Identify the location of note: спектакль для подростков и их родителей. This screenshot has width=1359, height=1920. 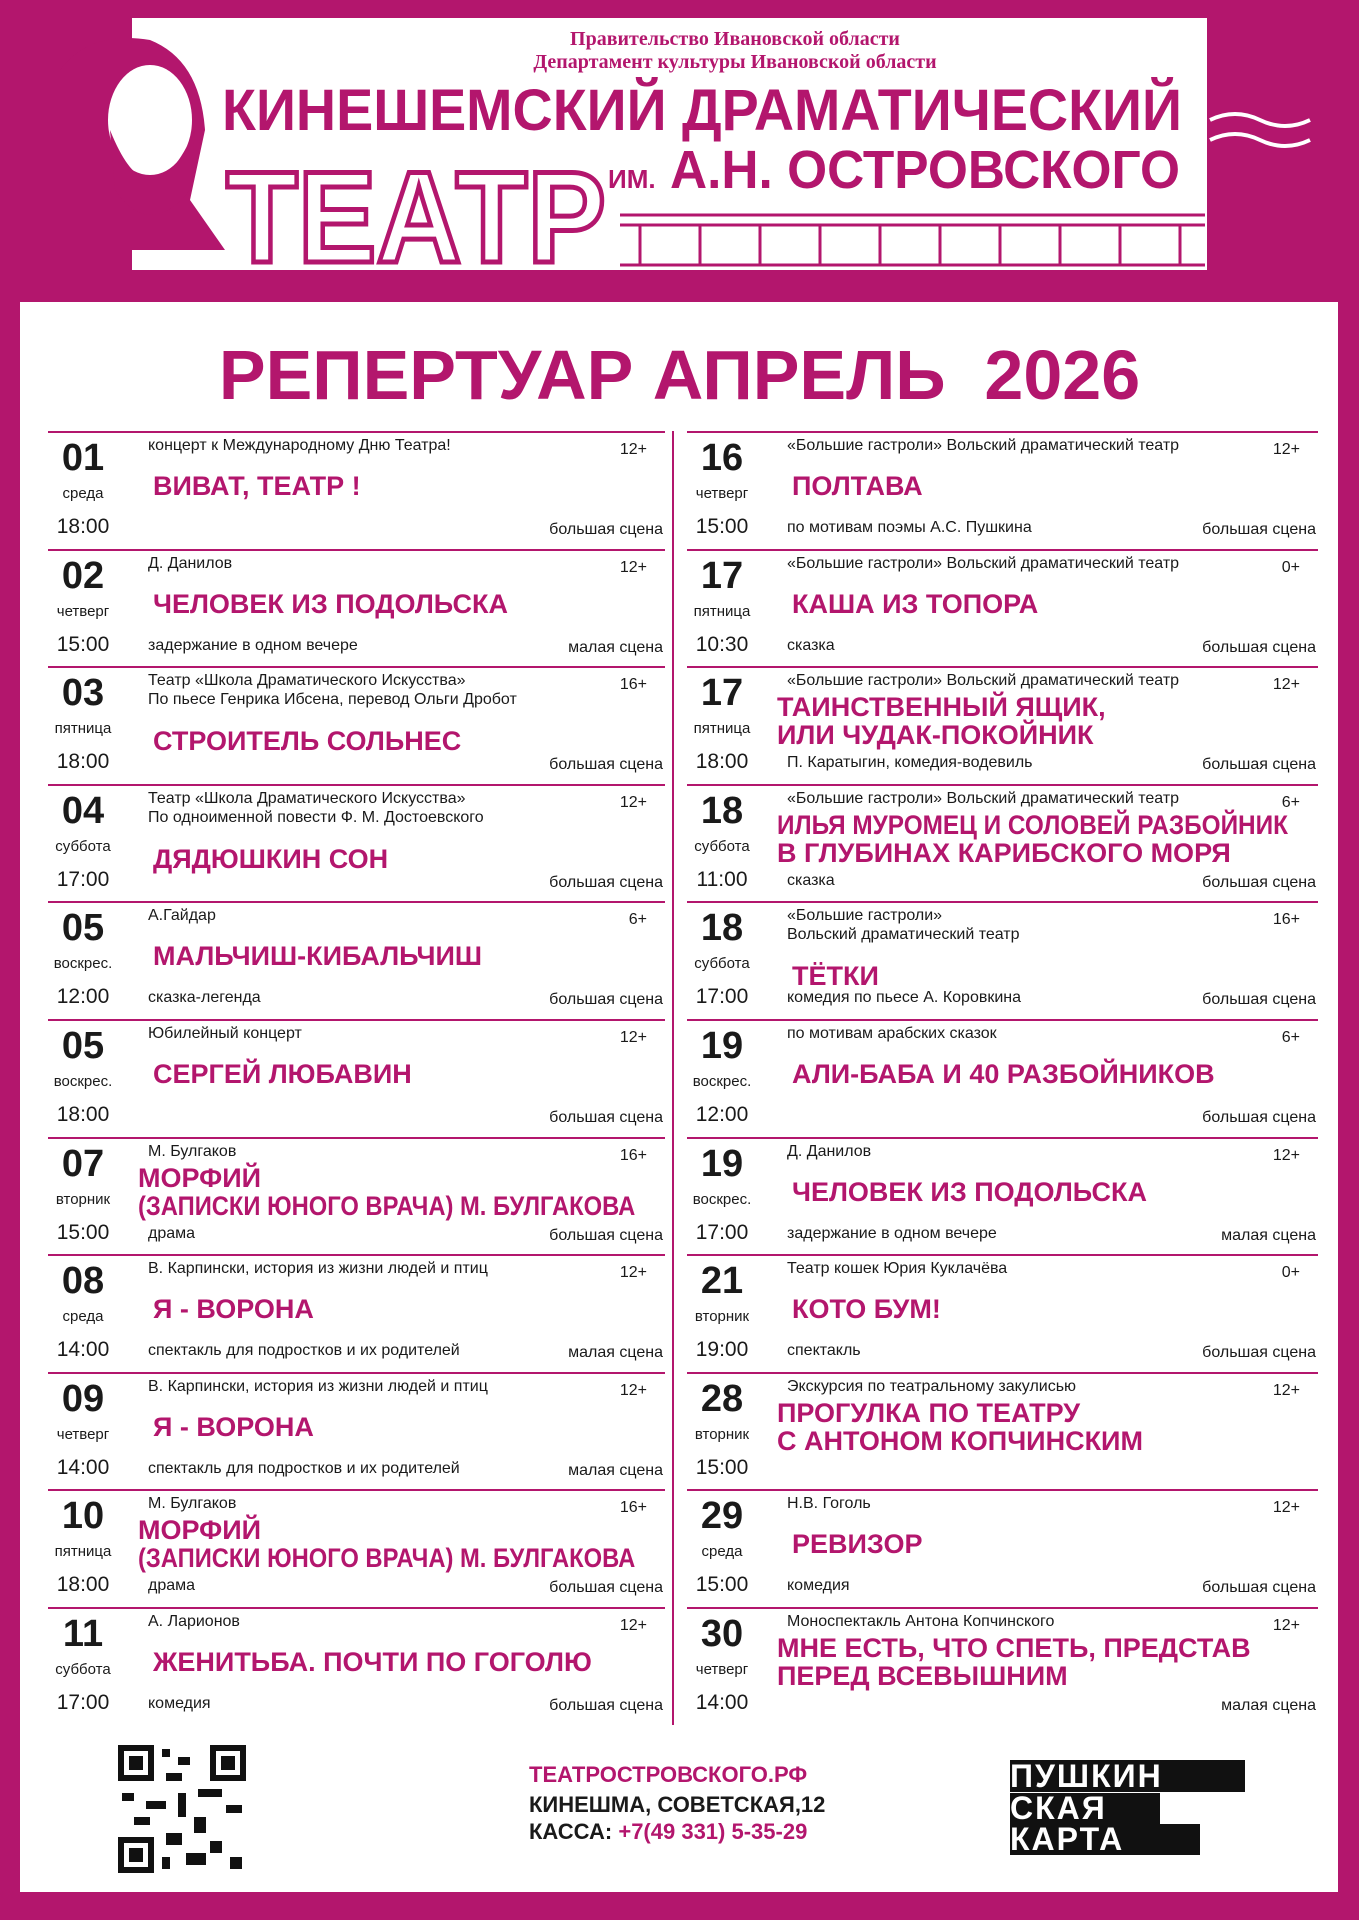
(304, 1351).